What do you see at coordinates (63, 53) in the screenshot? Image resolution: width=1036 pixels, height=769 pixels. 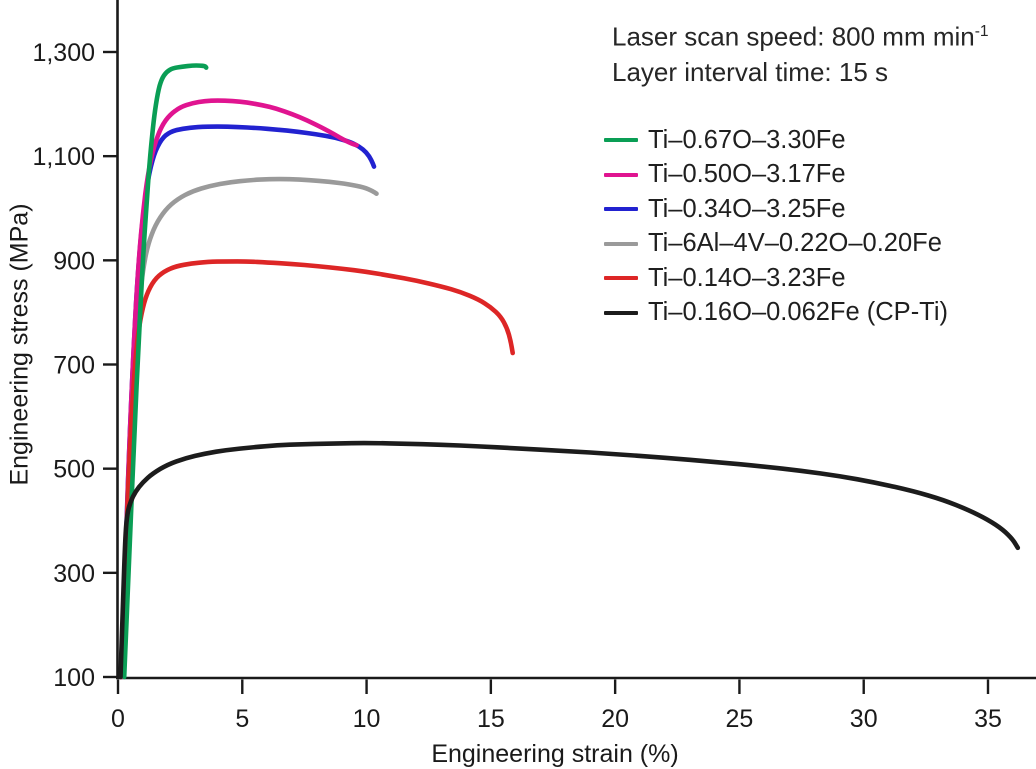 I see `y-tick-label: 1,300` at bounding box center [63, 53].